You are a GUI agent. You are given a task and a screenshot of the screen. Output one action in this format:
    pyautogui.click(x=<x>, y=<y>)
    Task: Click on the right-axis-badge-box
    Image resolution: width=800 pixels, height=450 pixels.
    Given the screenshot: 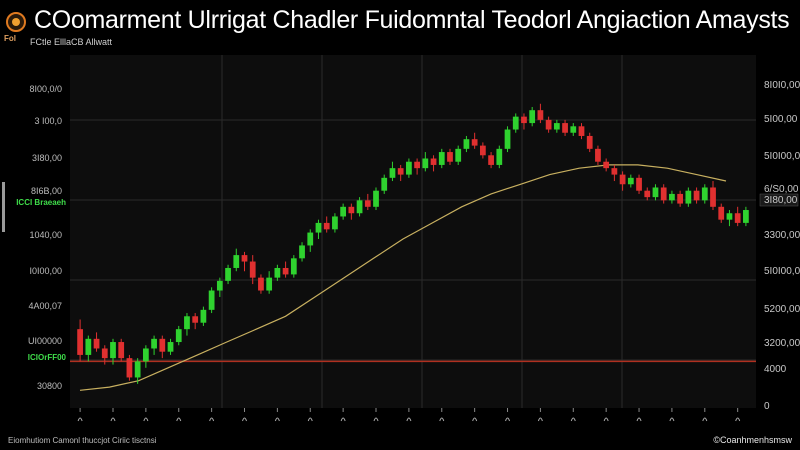 What is the action you would take?
    pyautogui.click(x=779, y=200)
    